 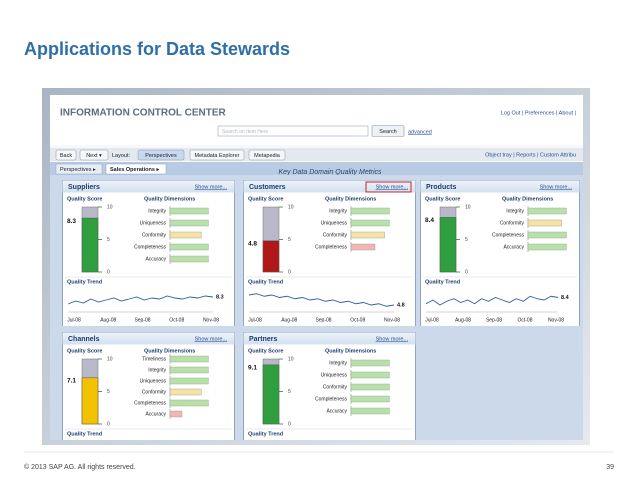 I want to click on breadcrumb-label: Sales Operations ▸, so click(x=135, y=170).